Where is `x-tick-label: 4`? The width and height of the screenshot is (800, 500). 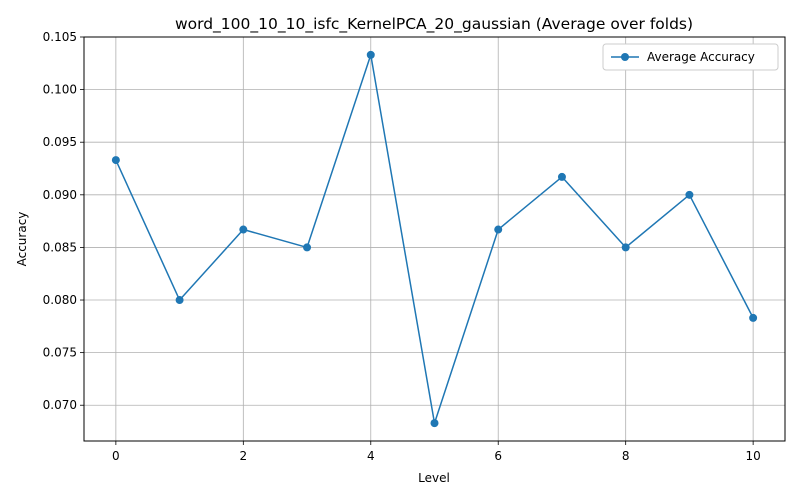 x-tick-label: 4 is located at coordinates (371, 456).